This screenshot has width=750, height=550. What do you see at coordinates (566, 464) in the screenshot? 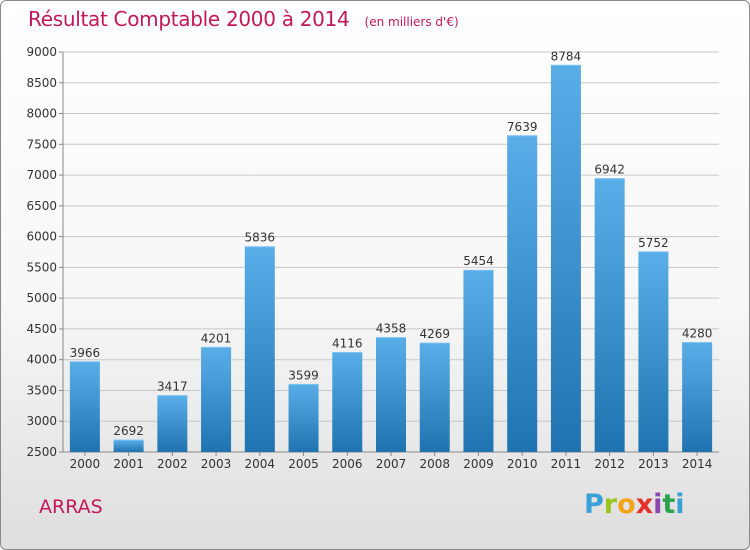
I see `x-tick-label: 2011` at bounding box center [566, 464].